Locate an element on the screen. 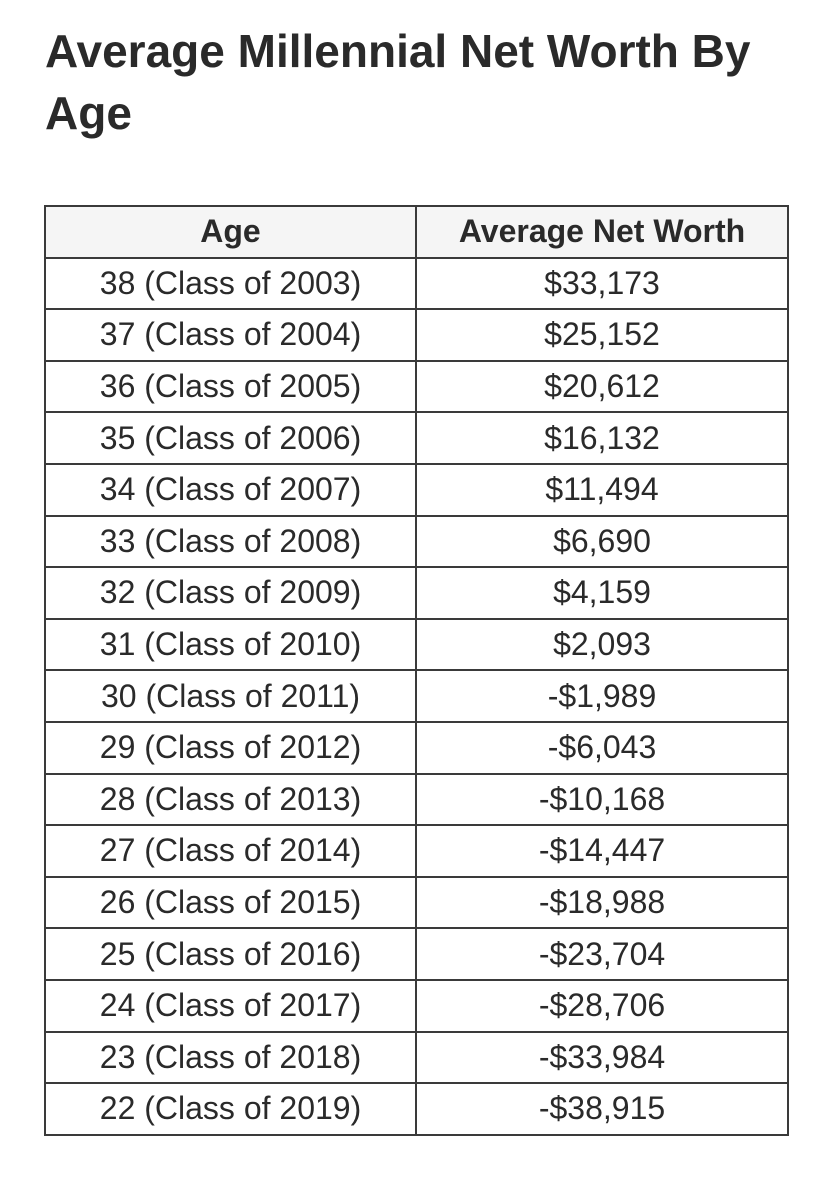  table-row: 24 (Class of 2017) -$28,706 is located at coordinates (416, 1005).